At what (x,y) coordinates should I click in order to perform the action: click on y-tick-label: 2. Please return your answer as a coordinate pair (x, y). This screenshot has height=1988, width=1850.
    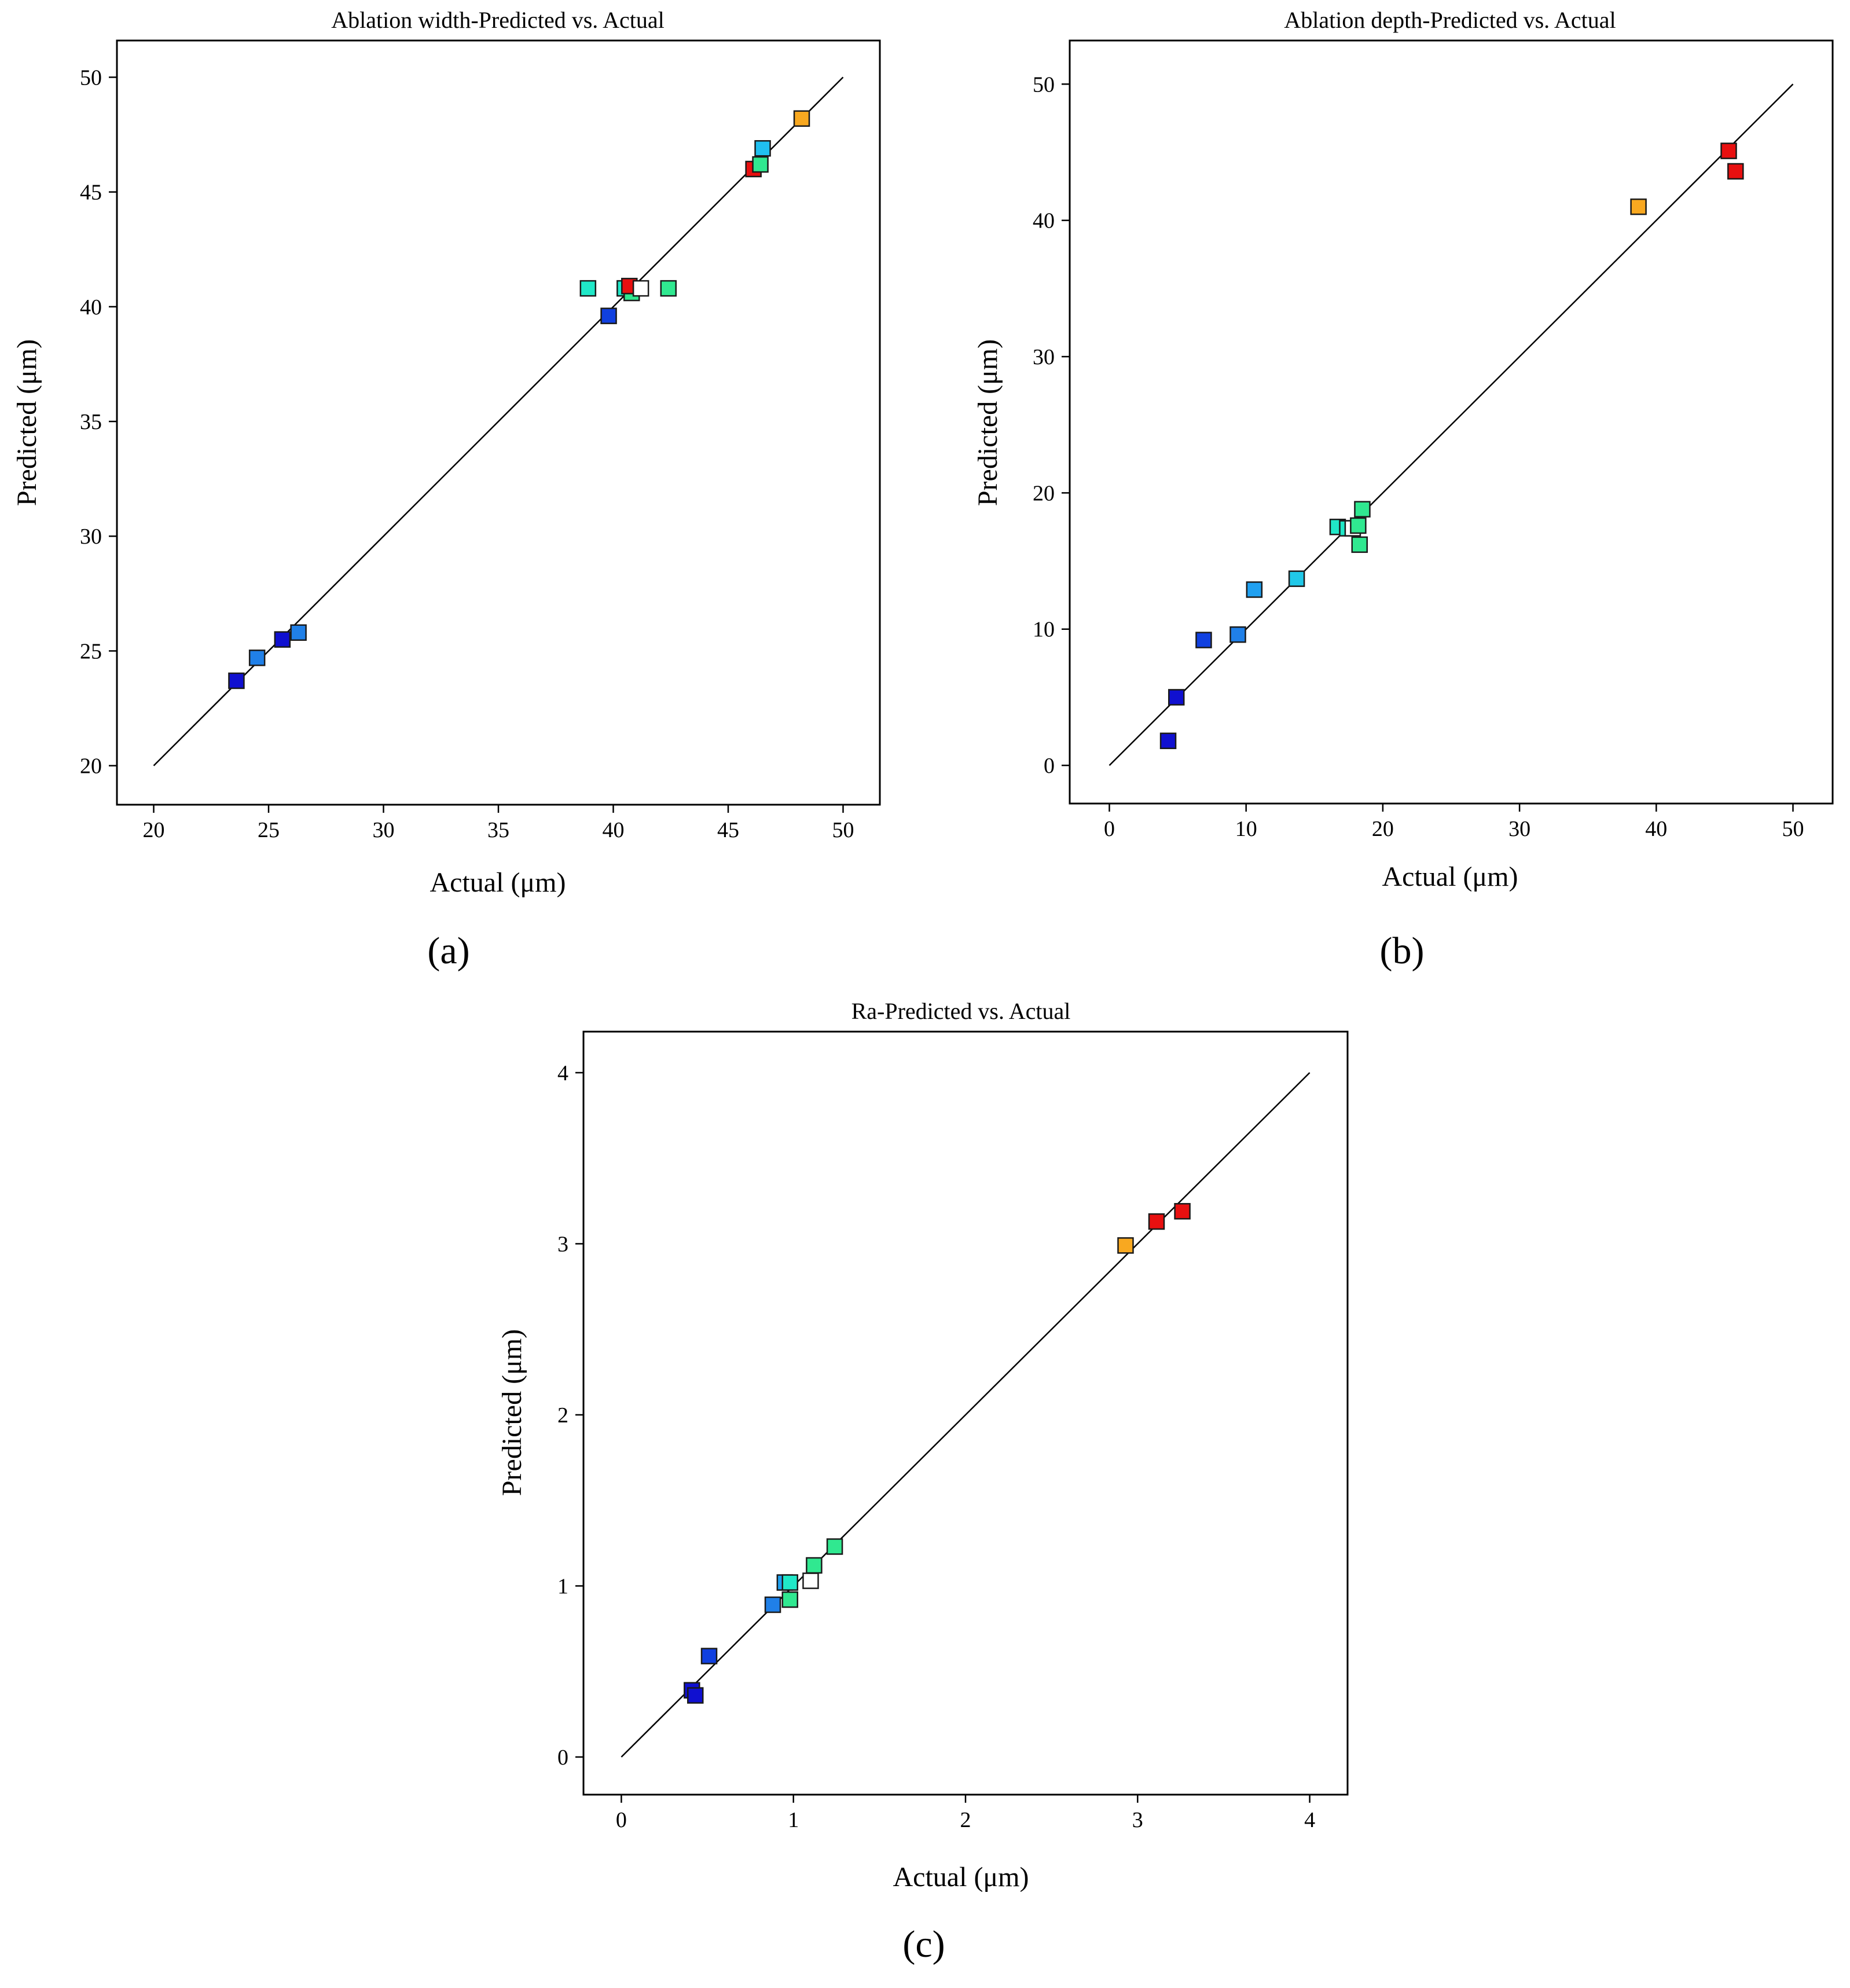
    Looking at the image, I should click on (562, 1416).